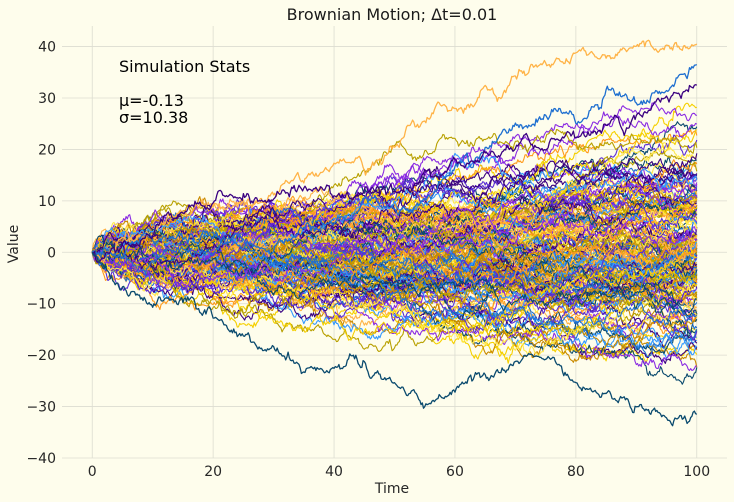 The height and width of the screenshot is (502, 734). Describe the element at coordinates (41, 459) in the screenshot. I see `y-tick-label: −40` at that location.